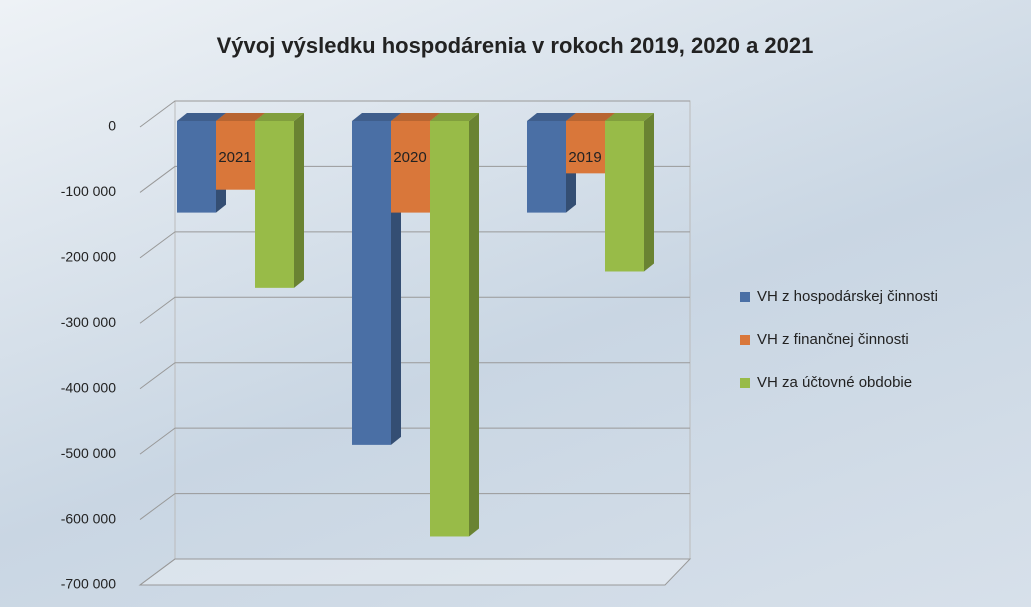 This screenshot has width=1031, height=607. I want to click on y-tick-label: -600 000, so click(88, 518).